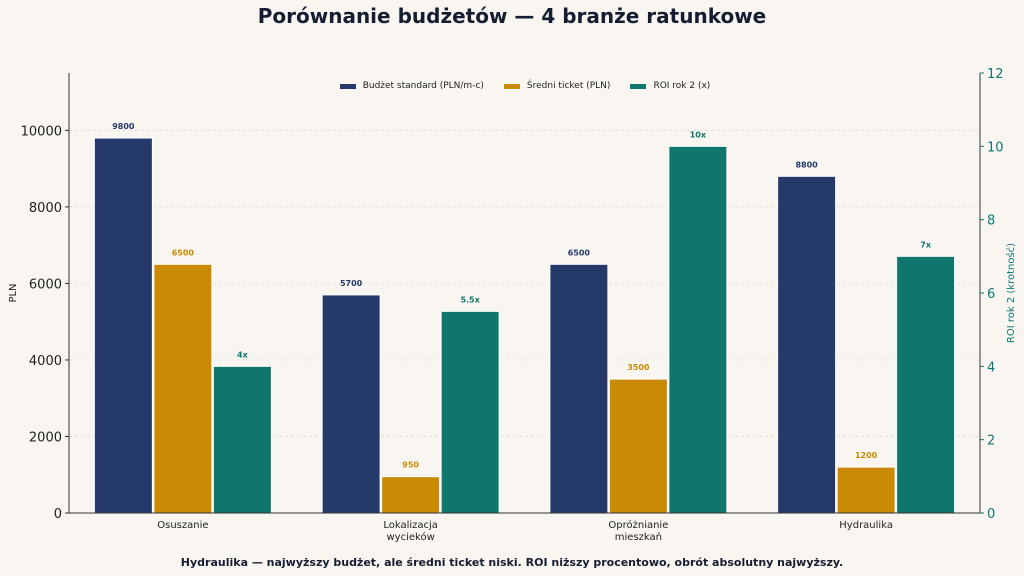 The image size is (1024, 576). I want to click on x-tick-label: wycieków, so click(410, 537).